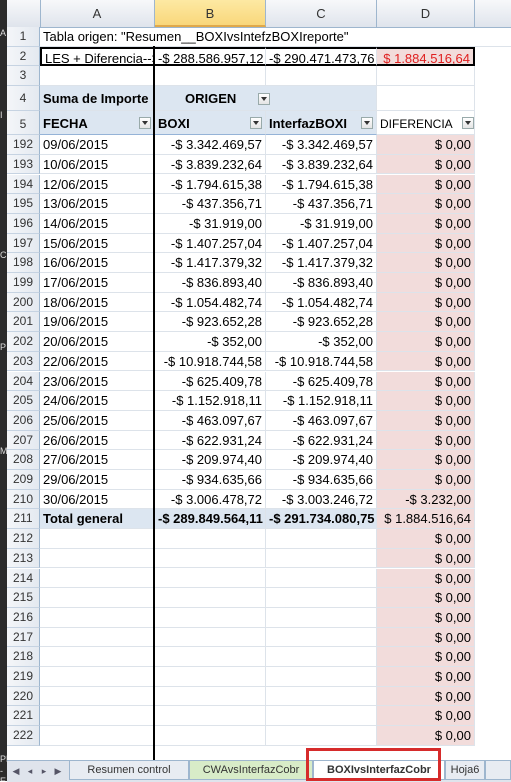 This screenshot has height=782, width=511. What do you see at coordinates (23, 184) in the screenshot?
I see `row-header: 194` at bounding box center [23, 184].